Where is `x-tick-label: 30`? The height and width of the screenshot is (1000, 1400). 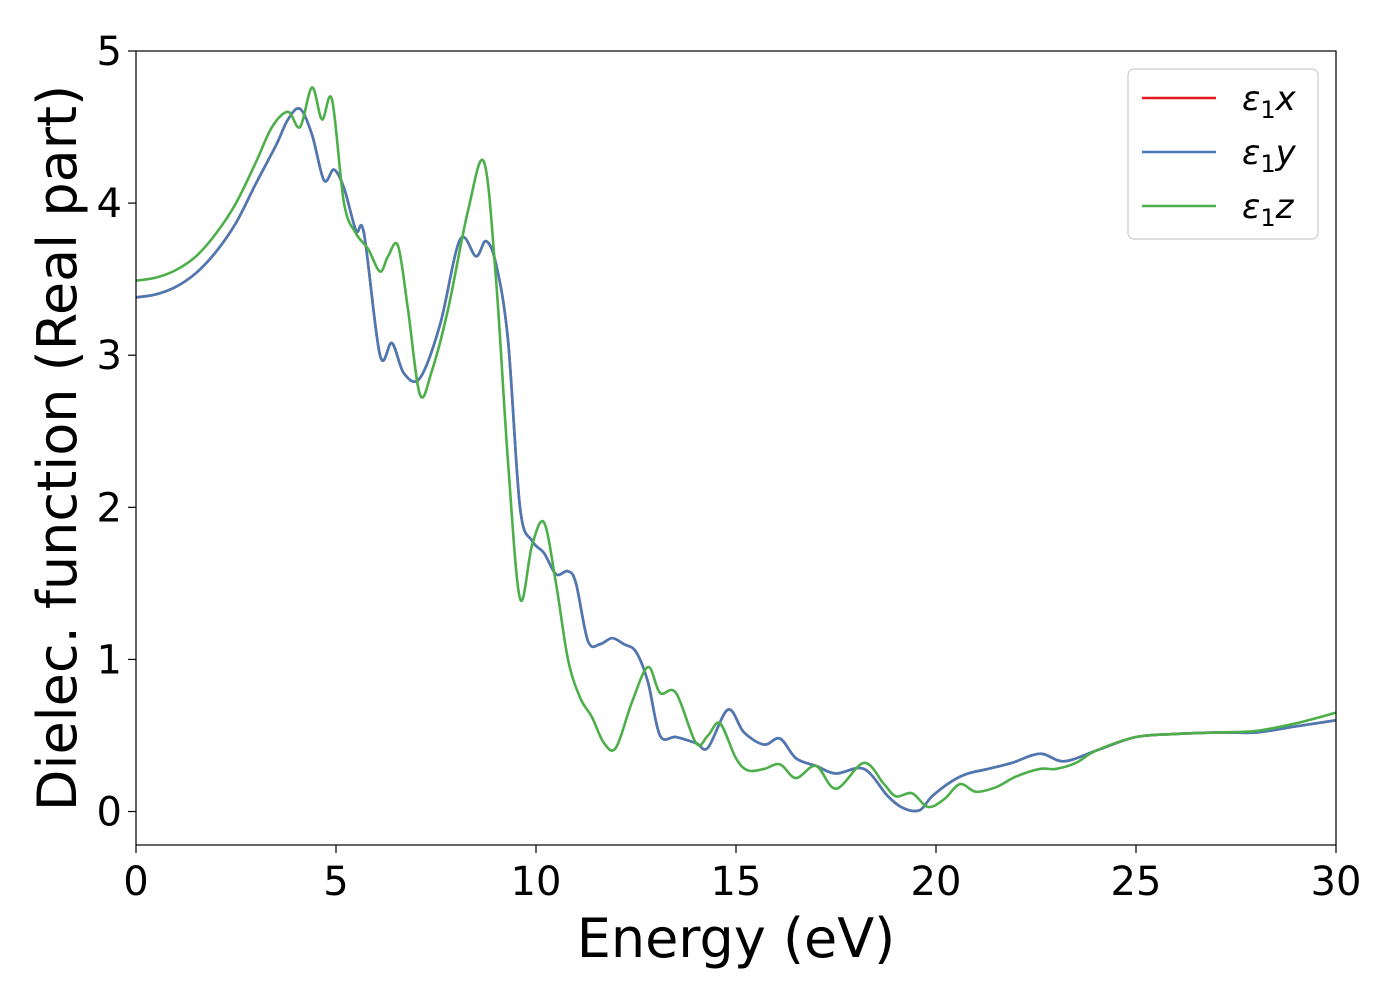
x-tick-label: 30 is located at coordinates (1336, 882).